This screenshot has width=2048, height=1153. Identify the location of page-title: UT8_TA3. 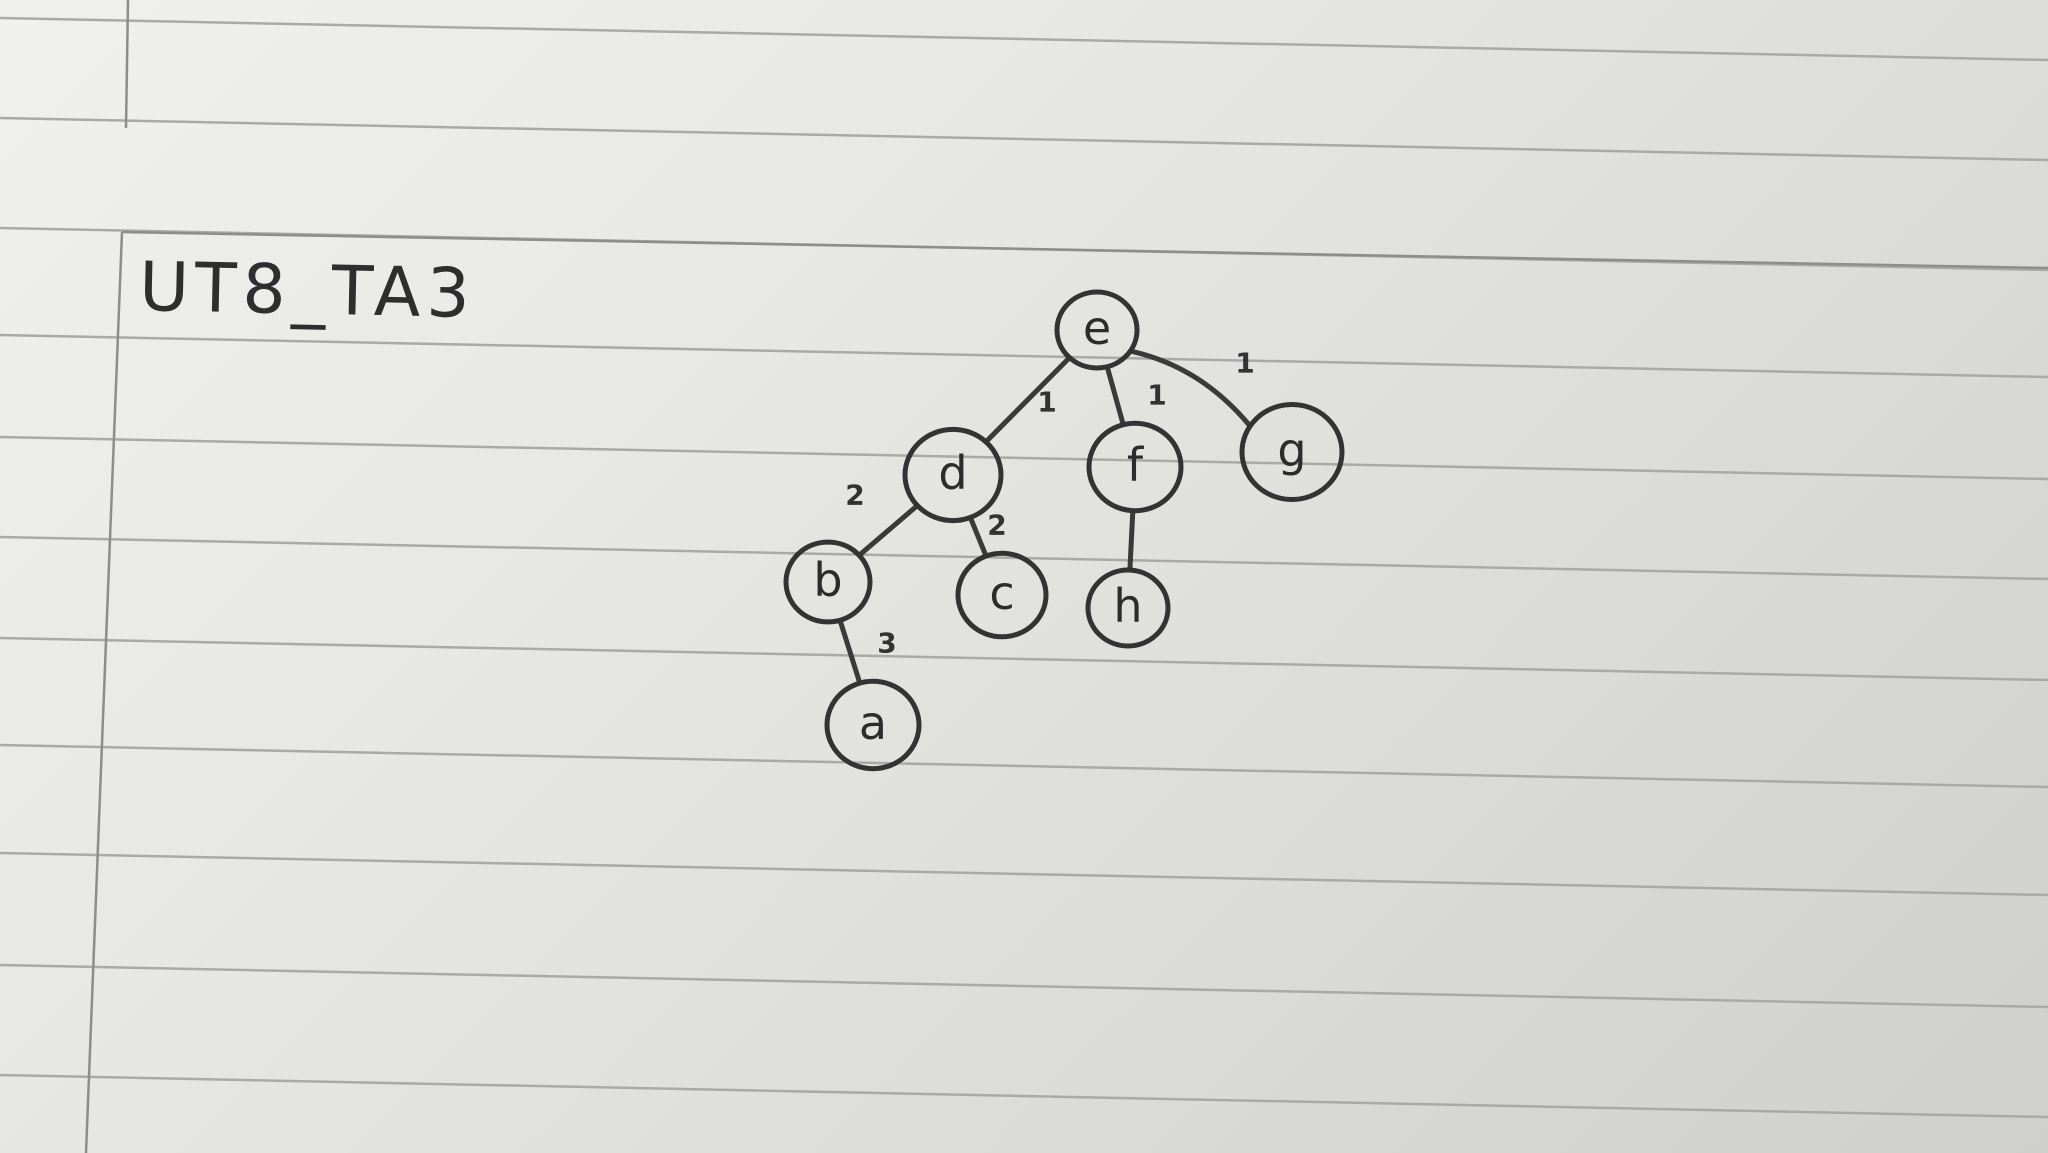
(307, 291).